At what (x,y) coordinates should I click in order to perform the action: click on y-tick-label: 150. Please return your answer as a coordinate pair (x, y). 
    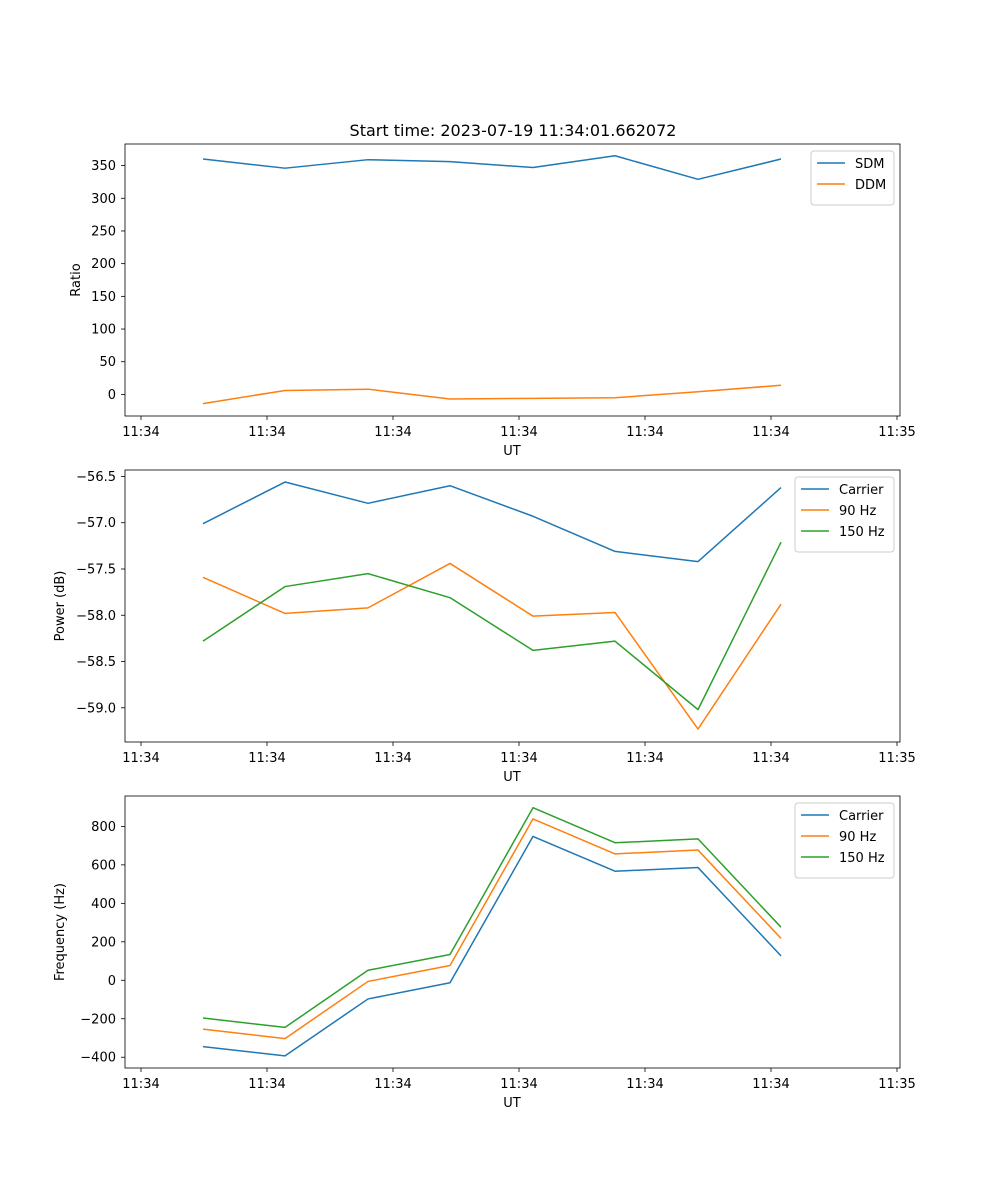
    Looking at the image, I should click on (103, 297).